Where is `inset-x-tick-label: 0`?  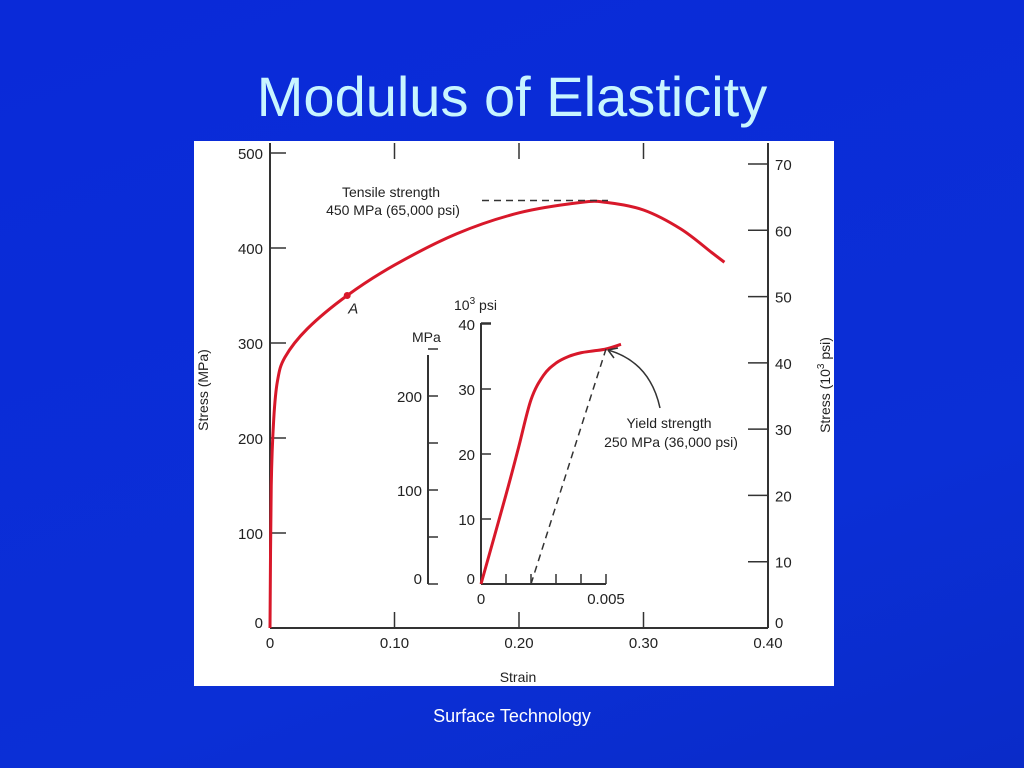 inset-x-tick-label: 0 is located at coordinates (481, 599).